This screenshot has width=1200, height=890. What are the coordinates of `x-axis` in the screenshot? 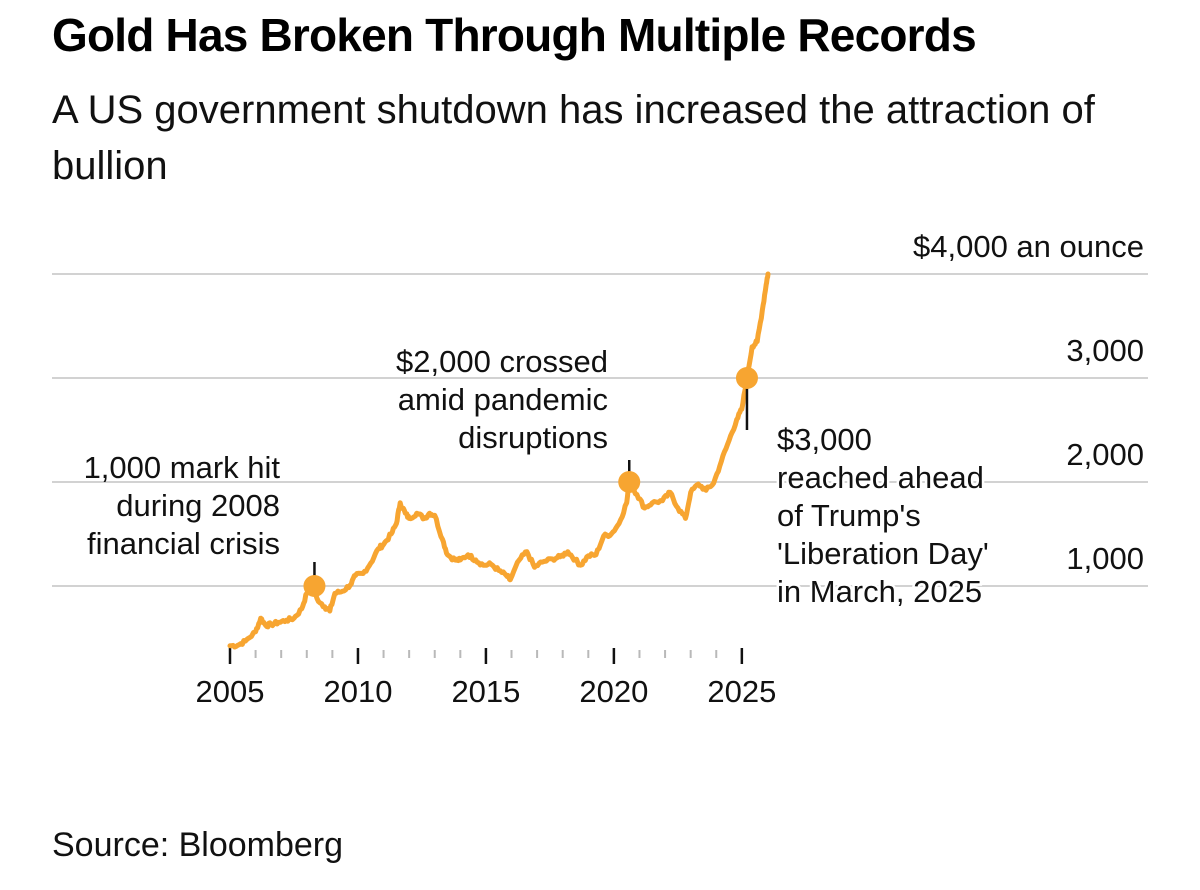 It's located at (486, 656).